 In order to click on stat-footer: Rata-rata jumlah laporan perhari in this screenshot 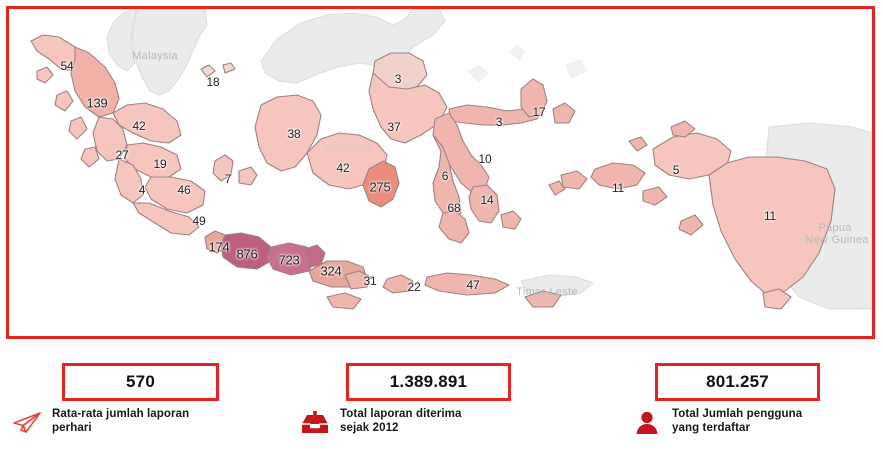, I will do `click(99, 422)`.